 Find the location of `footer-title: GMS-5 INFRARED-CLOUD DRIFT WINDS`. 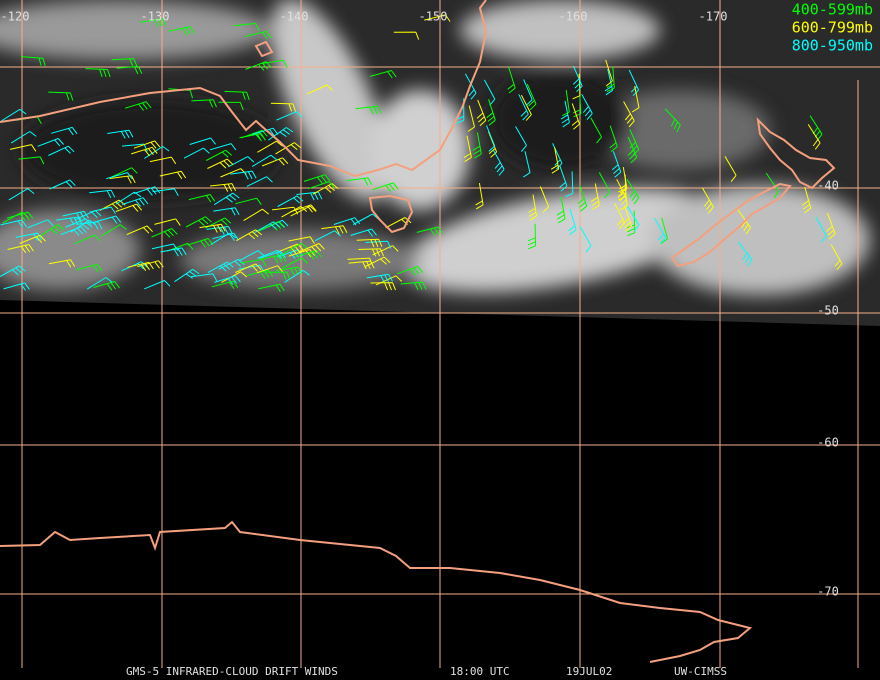

footer-title: GMS-5 INFRARED-CLOUD DRIFT WINDS is located at coordinates (232, 671).